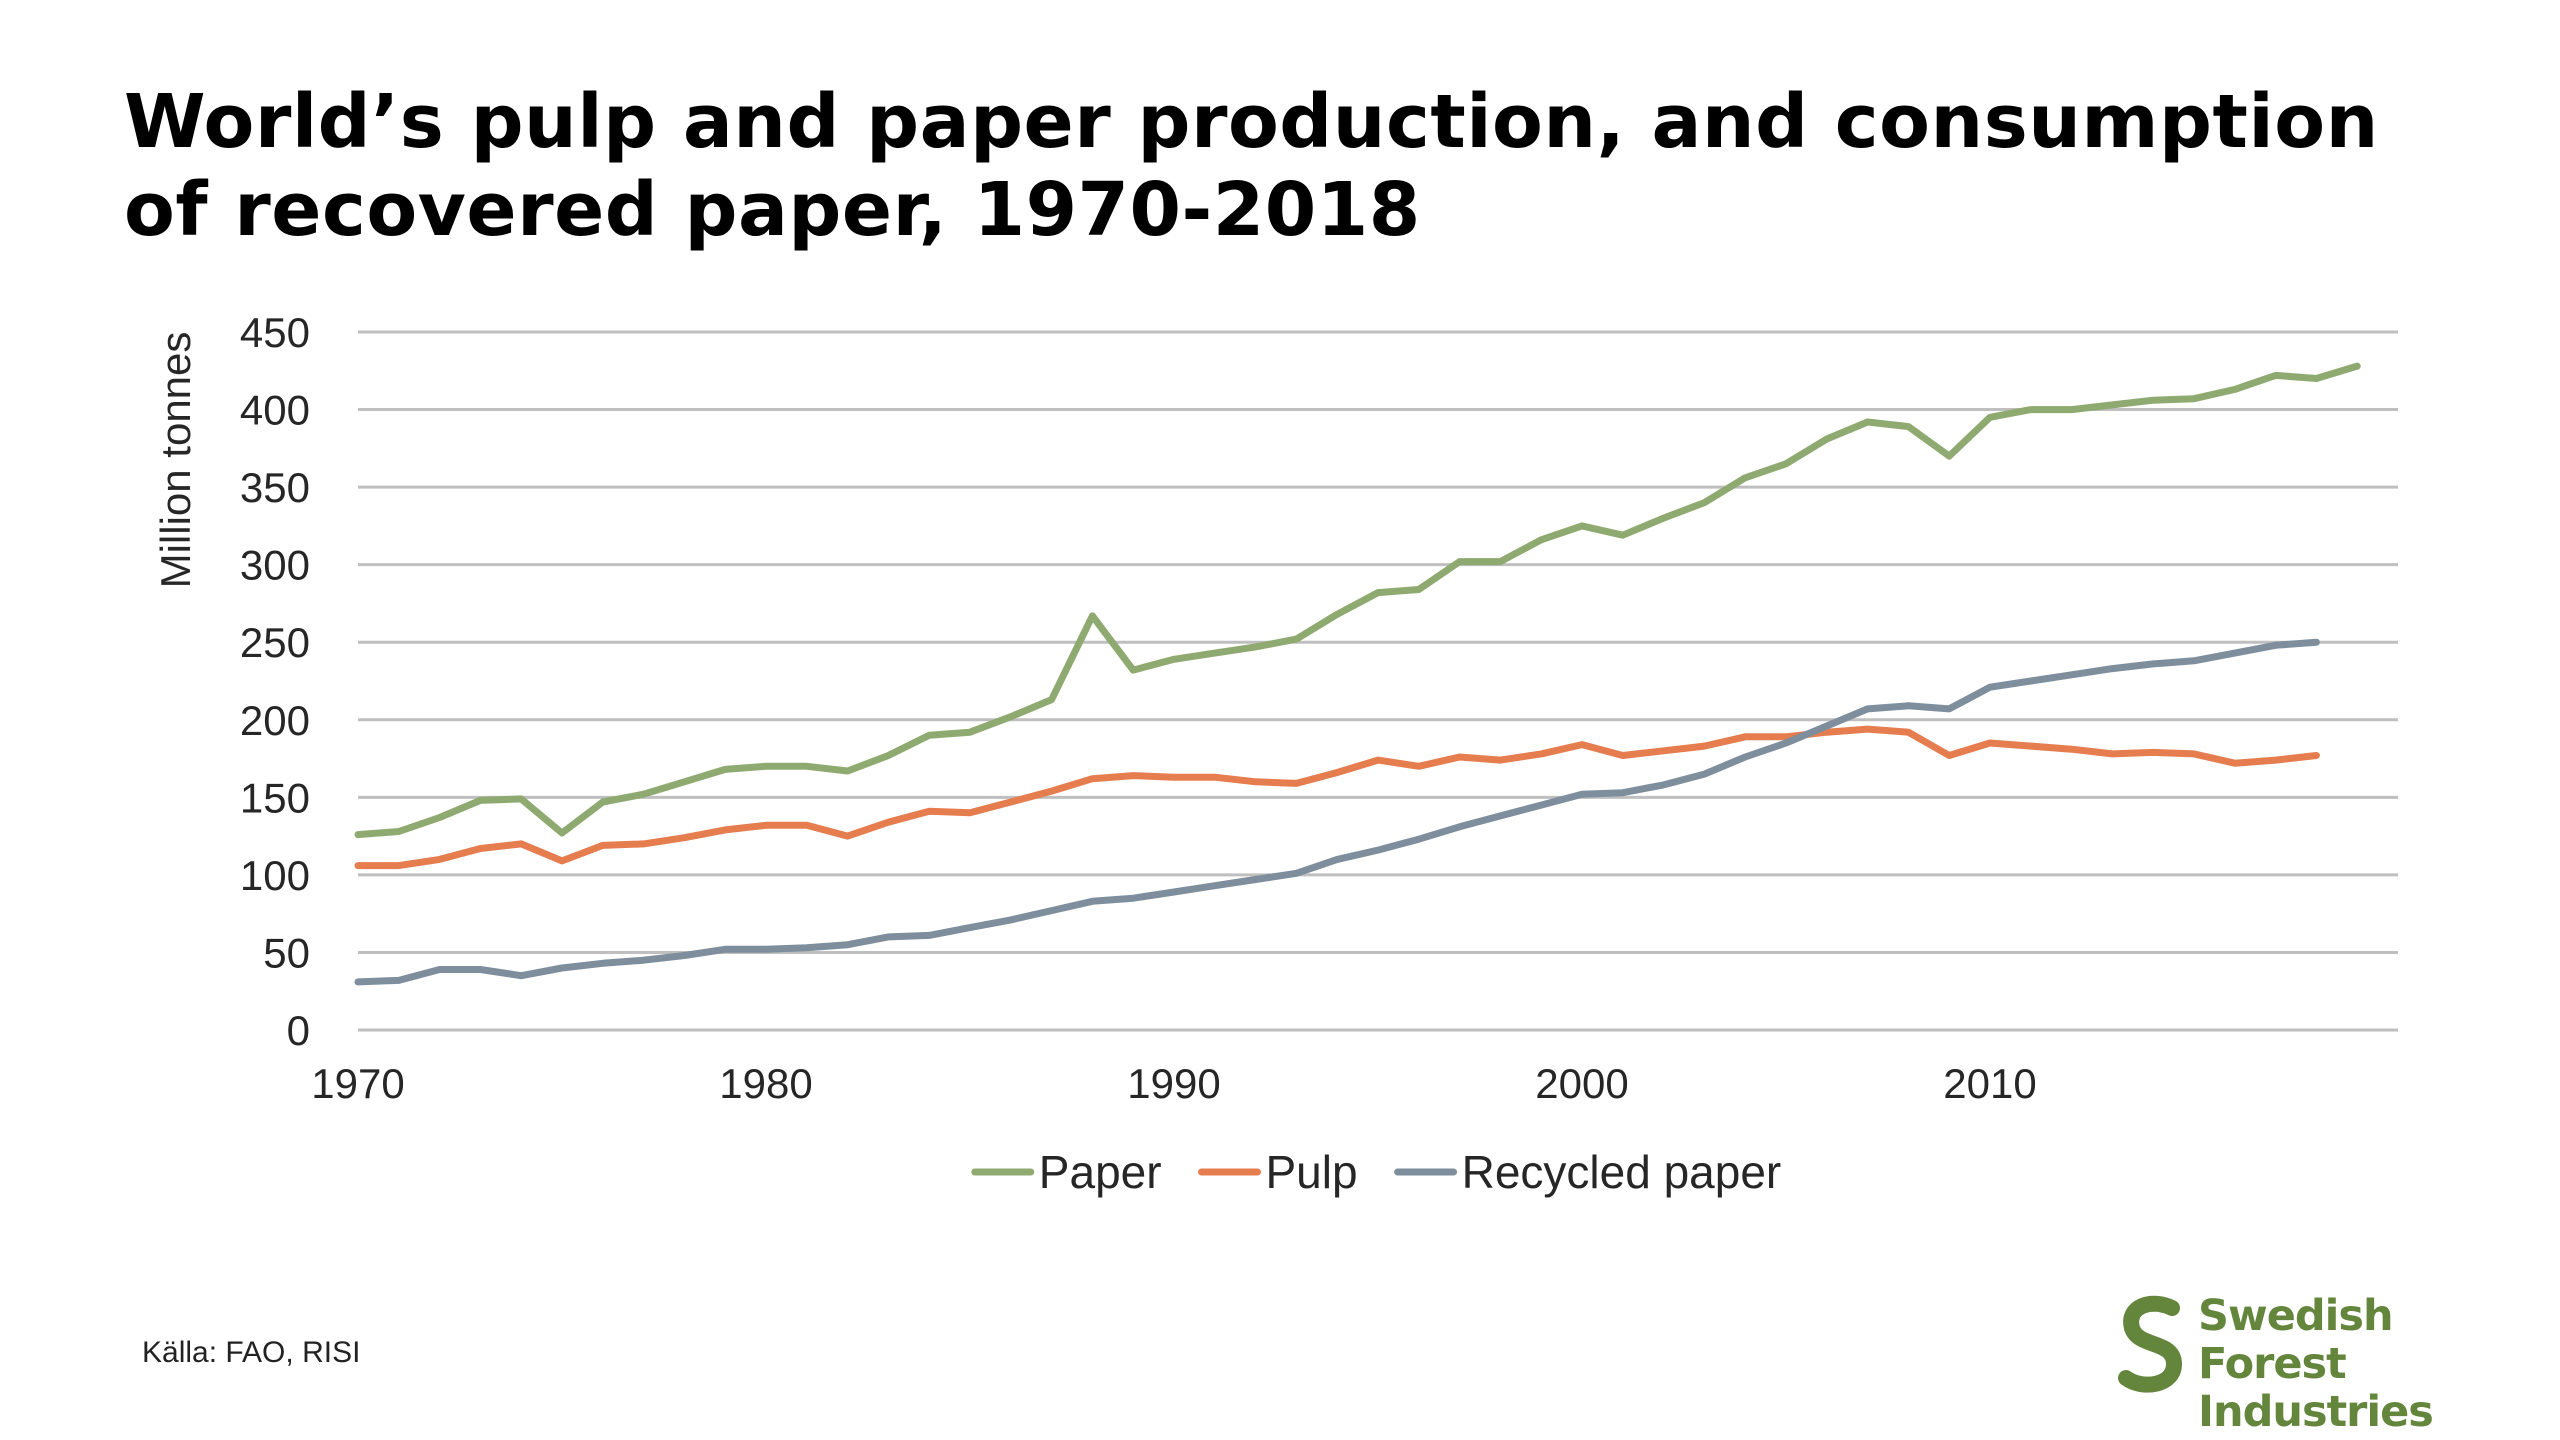 The width and height of the screenshot is (2560, 1440). What do you see at coordinates (286, 952) in the screenshot?
I see `y-tick-label: 50` at bounding box center [286, 952].